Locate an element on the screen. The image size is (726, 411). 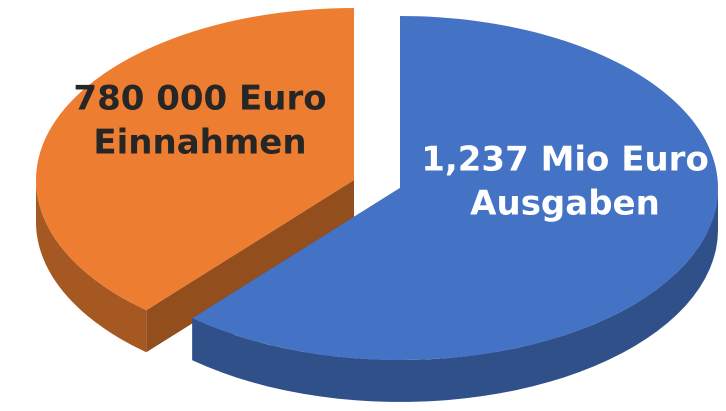
data-label: 780 000 Euro is located at coordinates (199, 99).